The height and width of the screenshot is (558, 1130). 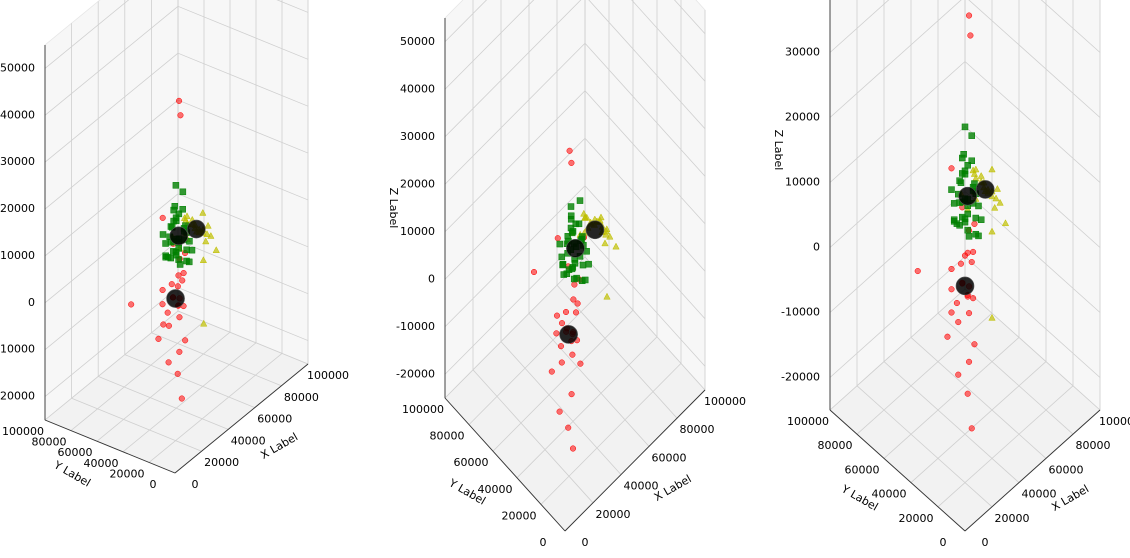 What do you see at coordinates (467, 492) in the screenshot?
I see `y-axis-label: Y Label` at bounding box center [467, 492].